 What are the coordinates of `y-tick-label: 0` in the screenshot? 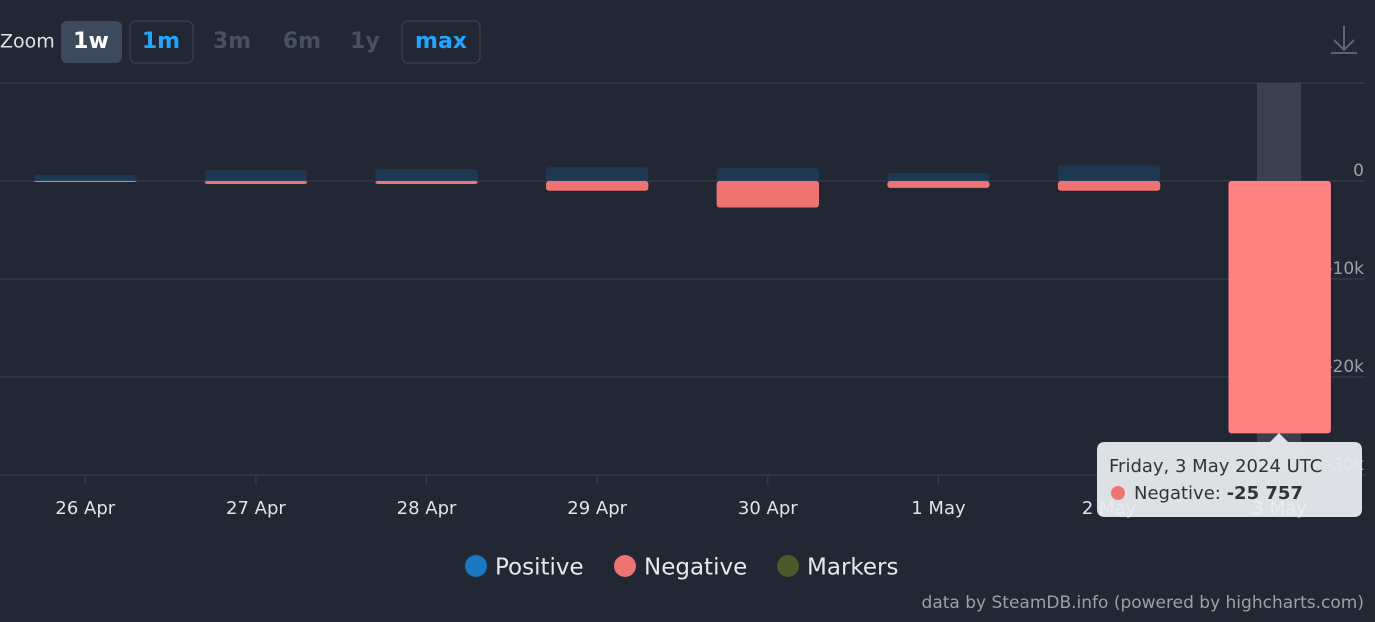 It's located at (1358, 171).